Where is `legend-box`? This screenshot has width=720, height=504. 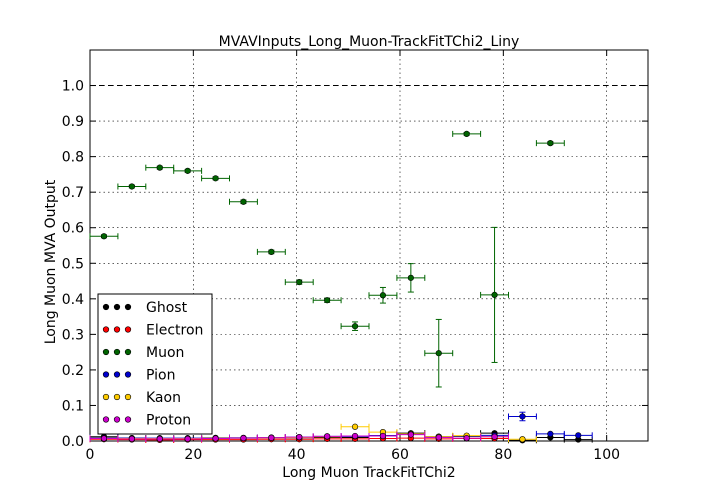 legend-box is located at coordinates (155, 364).